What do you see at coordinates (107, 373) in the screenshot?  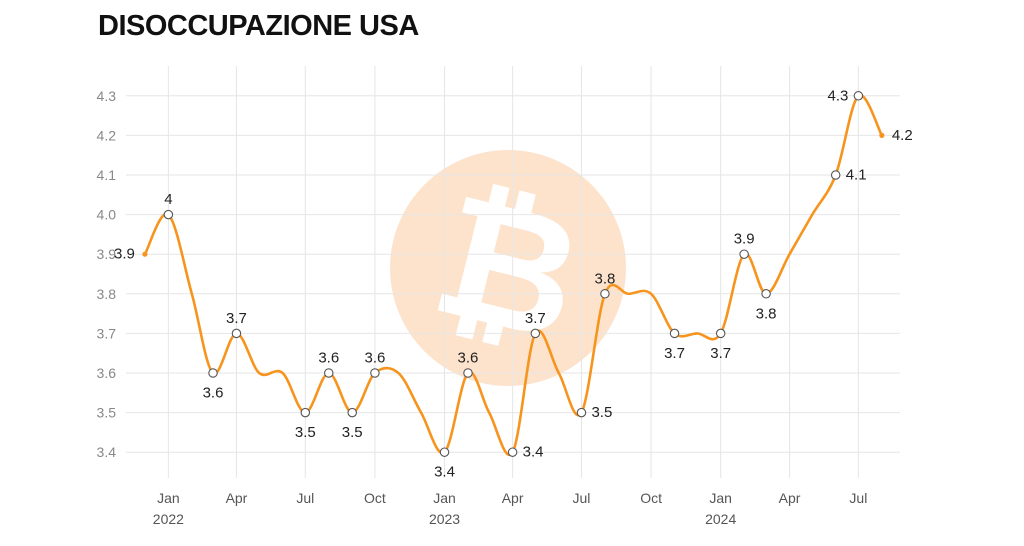 I see `y-tick-label: 3.6` at bounding box center [107, 373].